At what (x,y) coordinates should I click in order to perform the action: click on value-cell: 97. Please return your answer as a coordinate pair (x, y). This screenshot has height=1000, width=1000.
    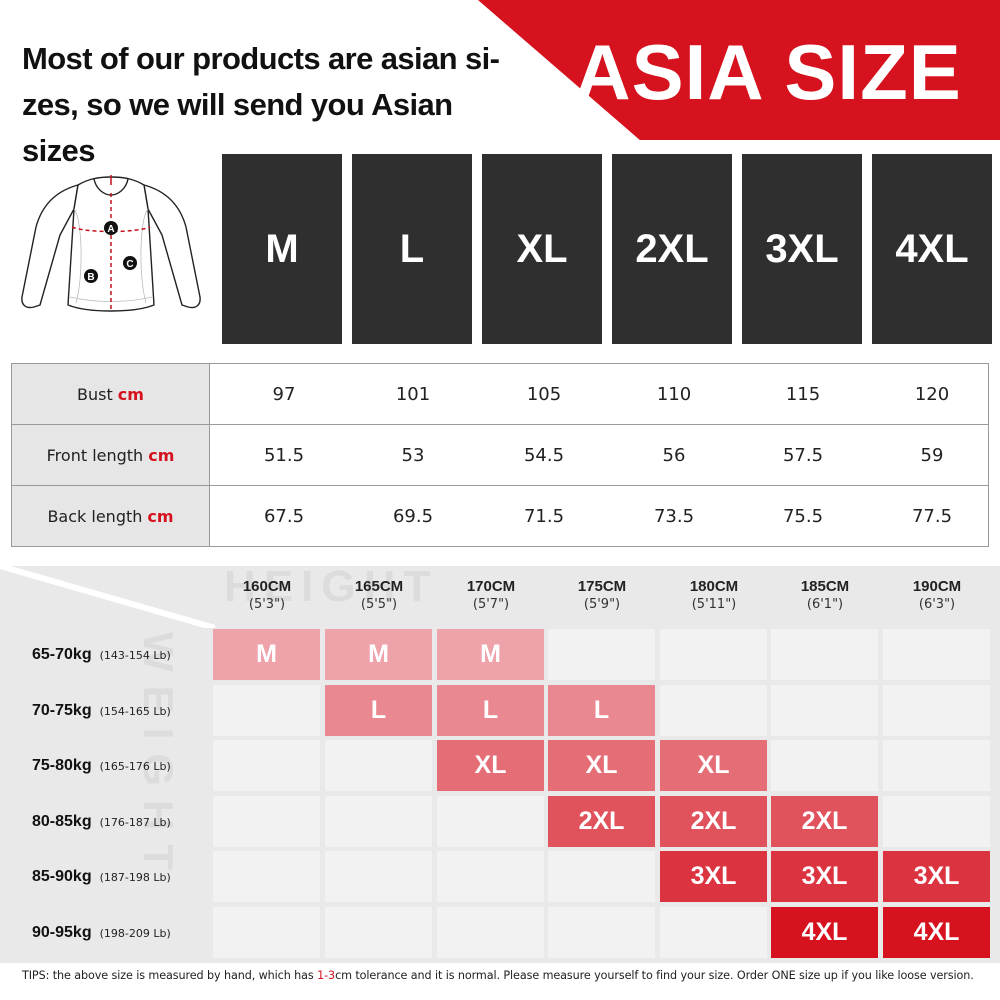
    Looking at the image, I should click on (284, 394).